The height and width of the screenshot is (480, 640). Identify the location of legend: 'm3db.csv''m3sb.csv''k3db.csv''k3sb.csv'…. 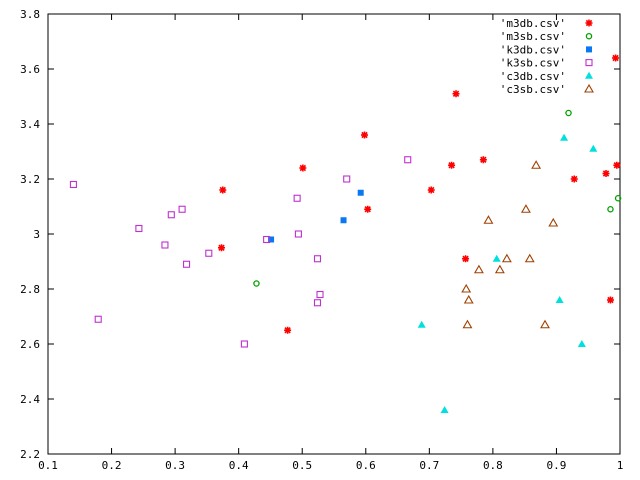
(547, 56).